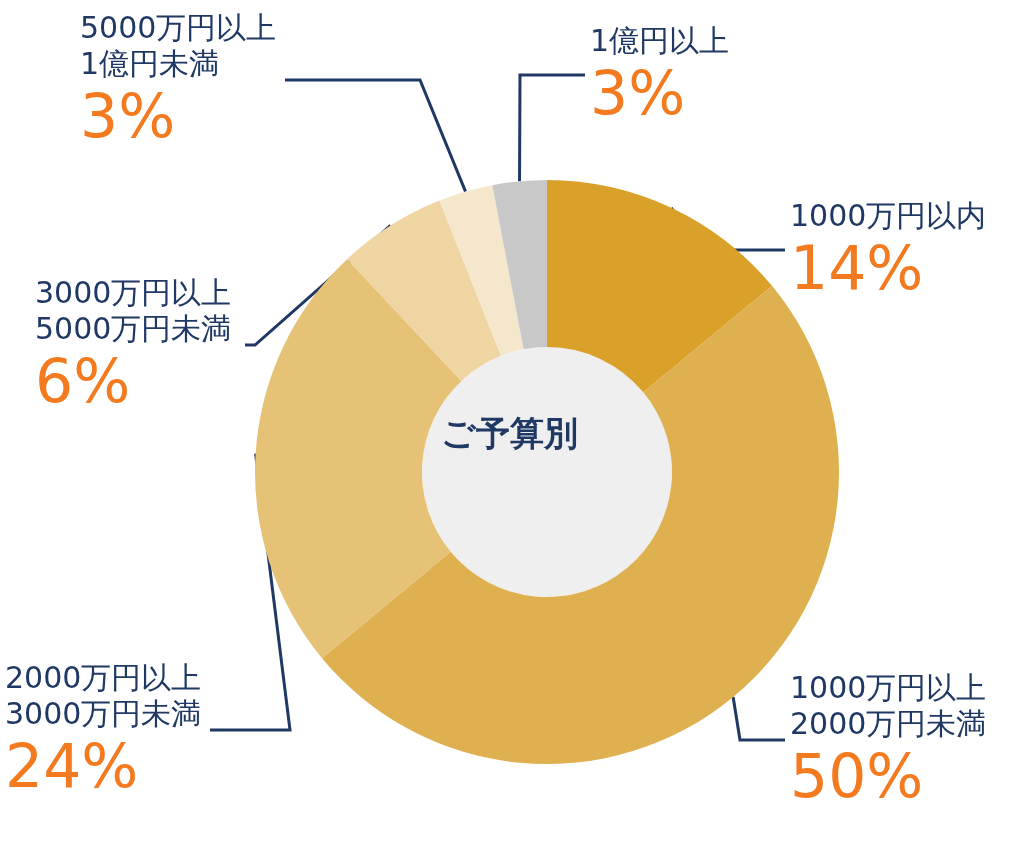  Describe the element at coordinates (83, 381) in the screenshot. I see `data-label: 6%` at that location.